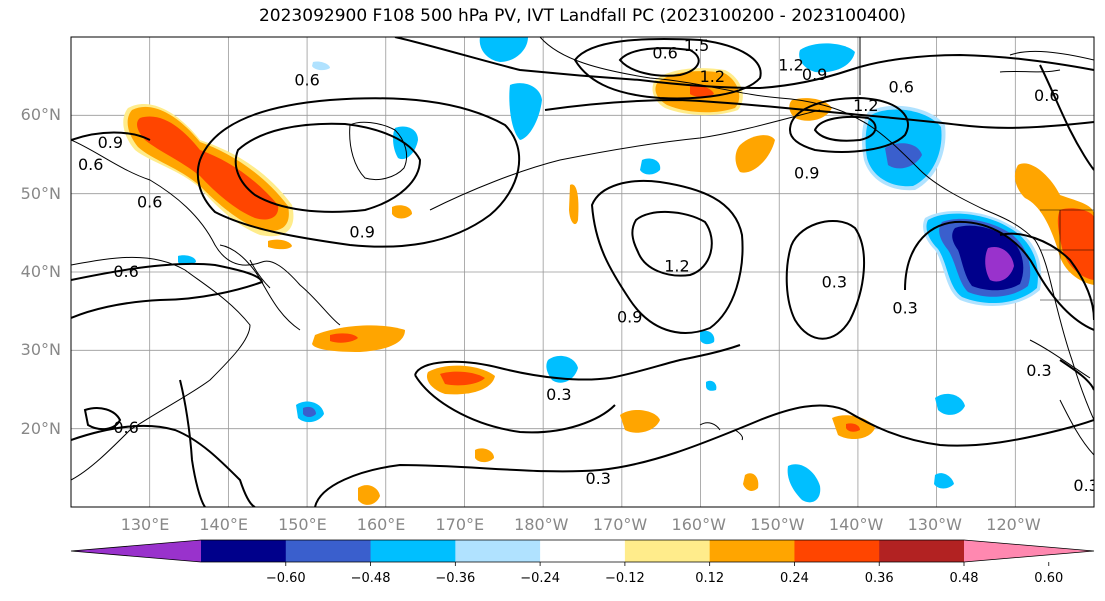 This screenshot has height=601, width=1105. Describe the element at coordinates (136, 551) in the screenshot. I see `colorbar-extend-min` at that location.